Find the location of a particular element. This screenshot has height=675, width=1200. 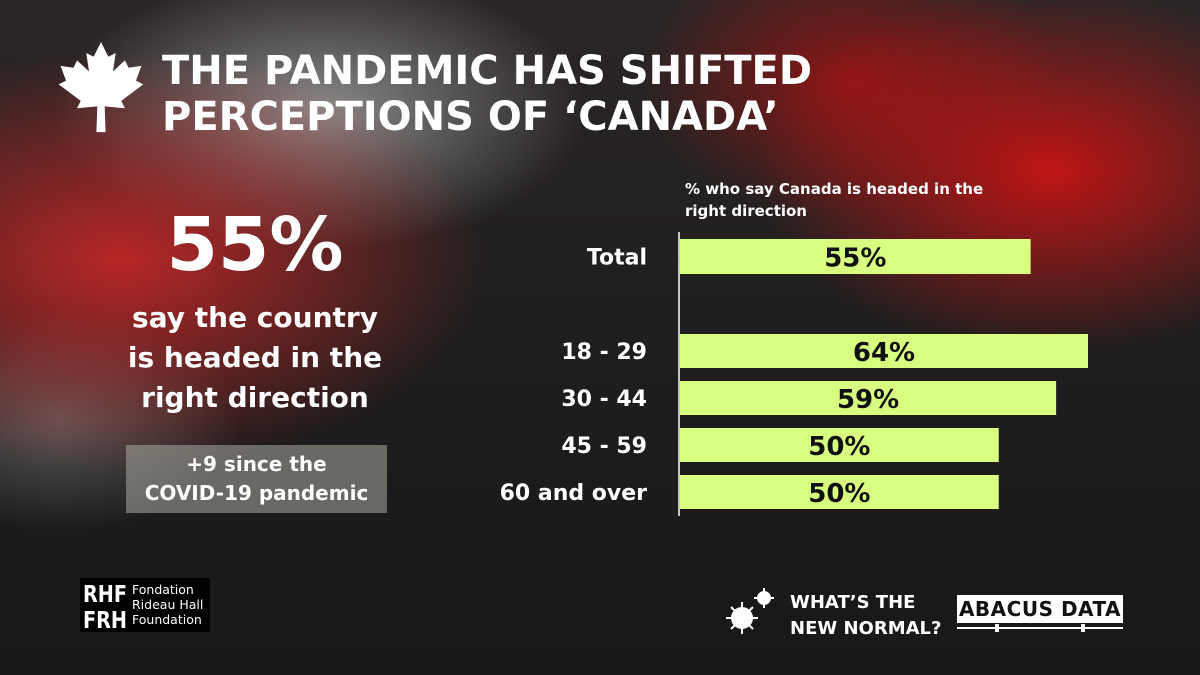

value-label-0: 55% is located at coordinates (855, 259).